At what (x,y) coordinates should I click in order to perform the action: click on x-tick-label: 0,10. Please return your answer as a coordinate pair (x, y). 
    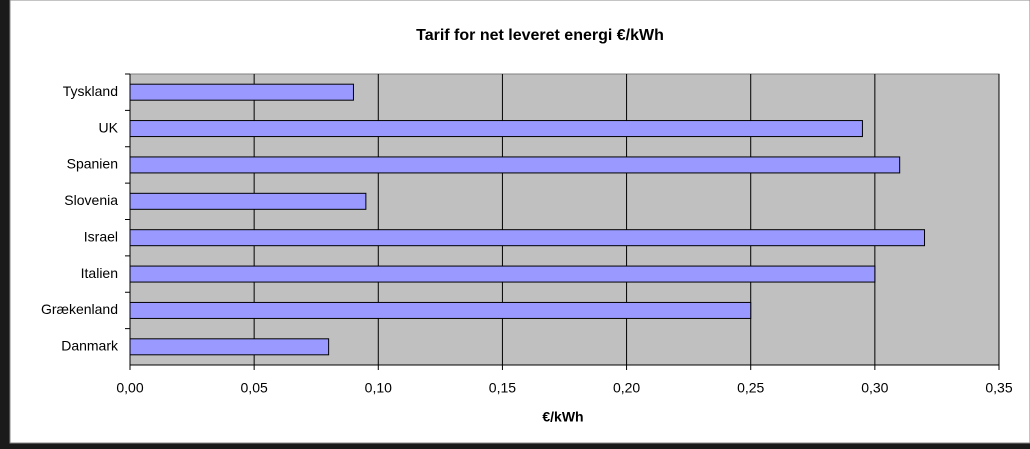
    Looking at the image, I should click on (378, 388).